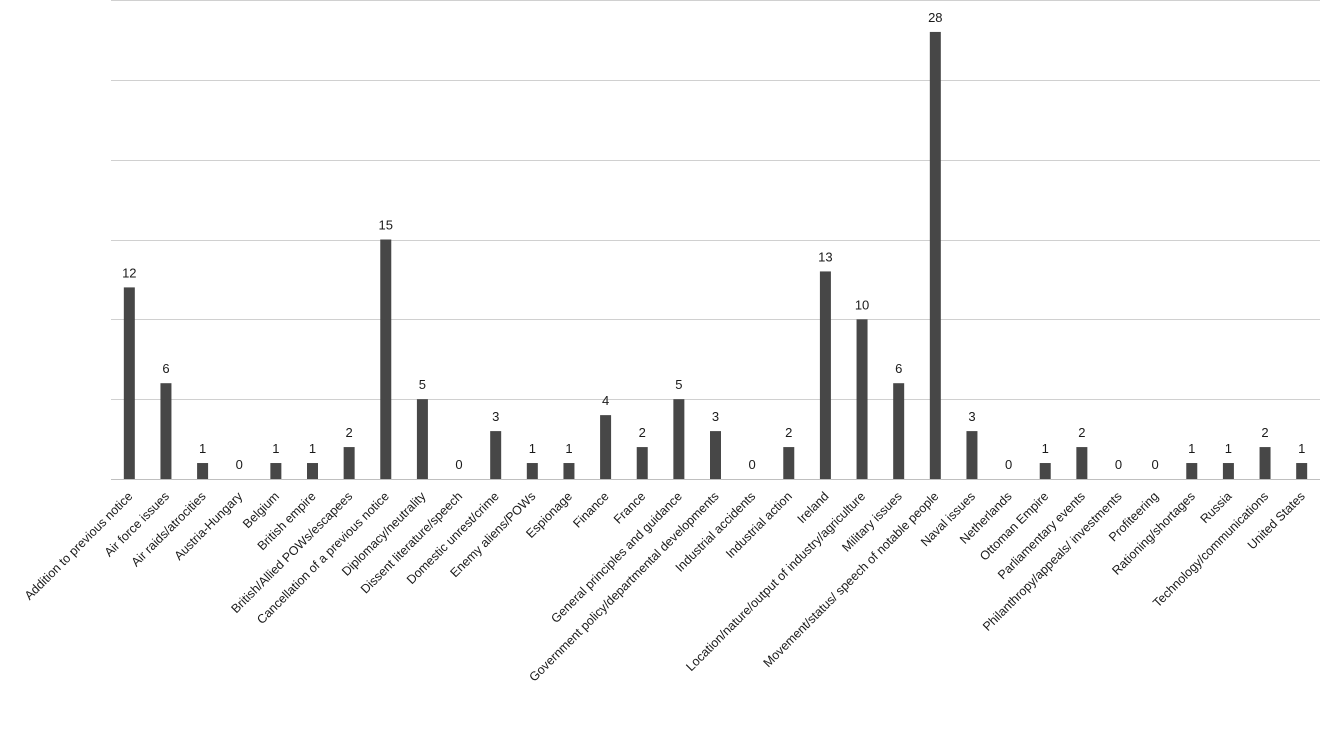 The width and height of the screenshot is (1320, 734). I want to click on data-label: 4, so click(605, 400).